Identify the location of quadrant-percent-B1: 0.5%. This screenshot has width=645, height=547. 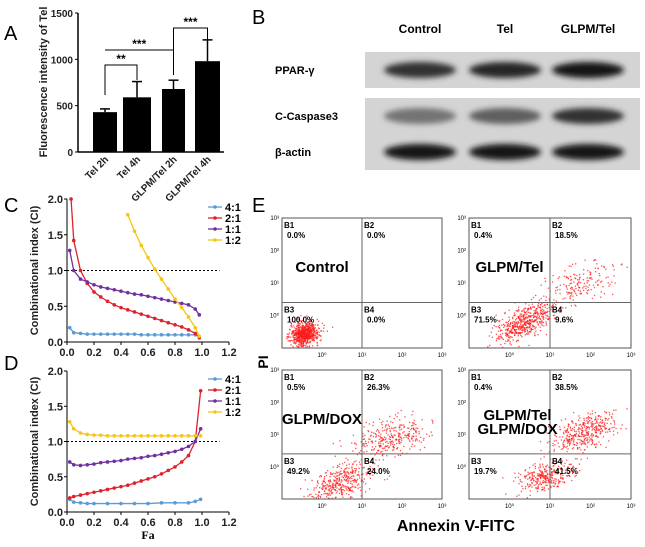
(296, 387).